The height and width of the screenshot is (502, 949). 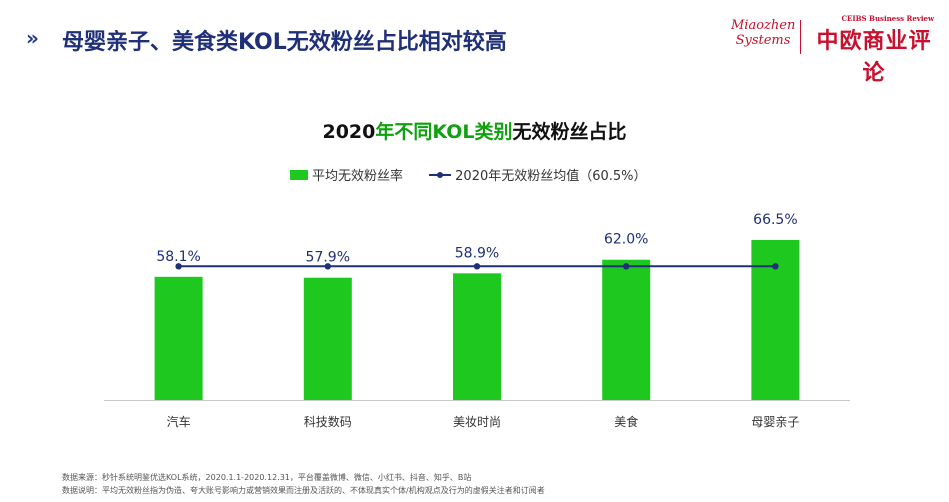 I want to click on ceibs-logo: CEIBS Business Review 中欧商业评论, so click(x=874, y=50).